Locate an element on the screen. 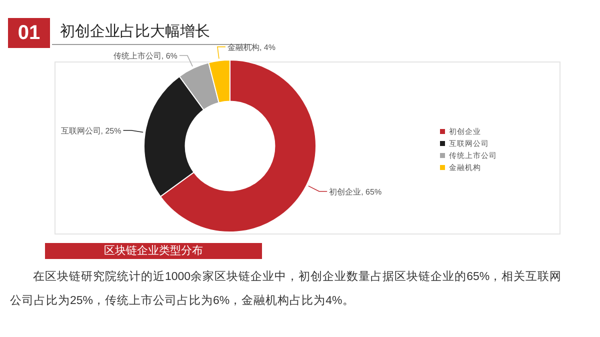  annotation: 在区块链研究院统计的近1000余家区块链企业中，初创企业数量占据区块链企业的65%，相关互联网公司占比为25%，传统上市公司占比为6%，金融机构占比为4%。 is located at coordinates (286, 289).